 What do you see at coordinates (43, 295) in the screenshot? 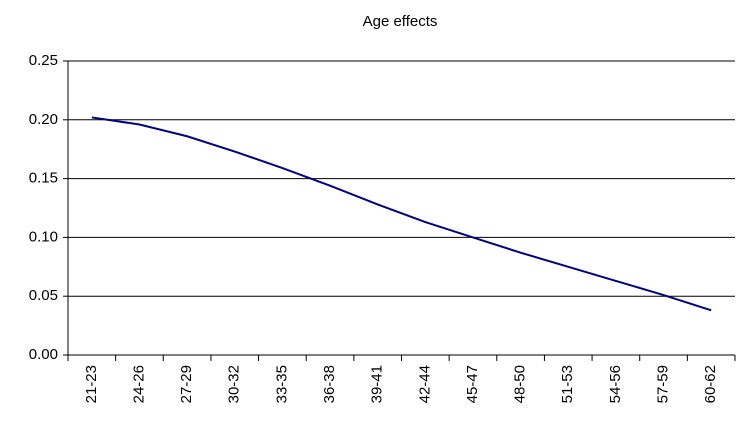
I see `y-tick-label: 0.05` at bounding box center [43, 295].